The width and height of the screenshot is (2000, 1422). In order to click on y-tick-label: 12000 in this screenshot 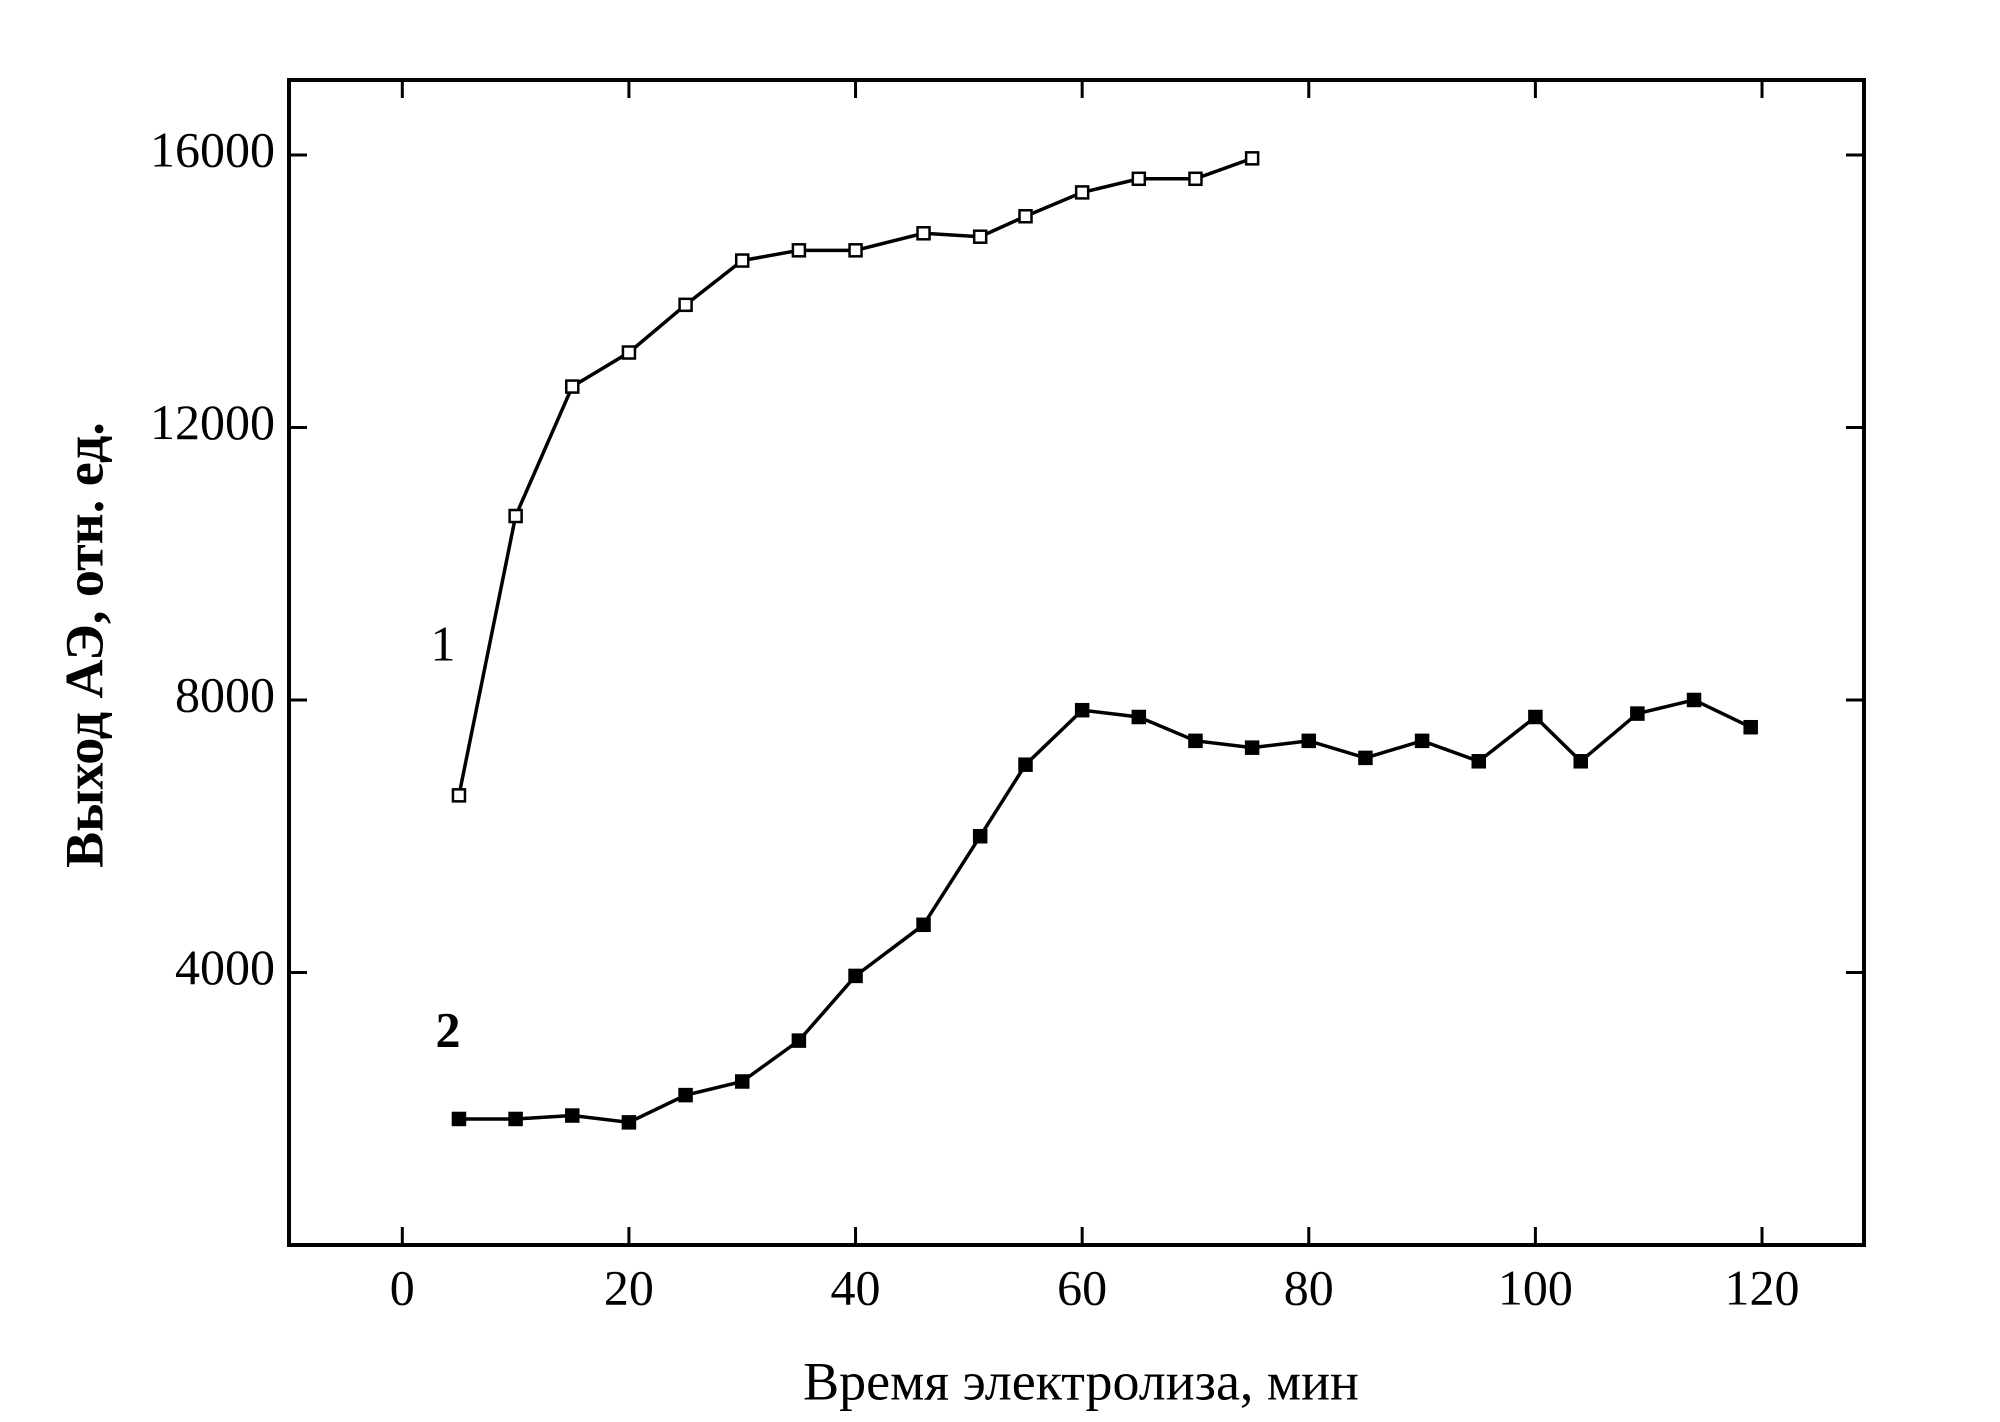, I will do `click(212, 422)`.